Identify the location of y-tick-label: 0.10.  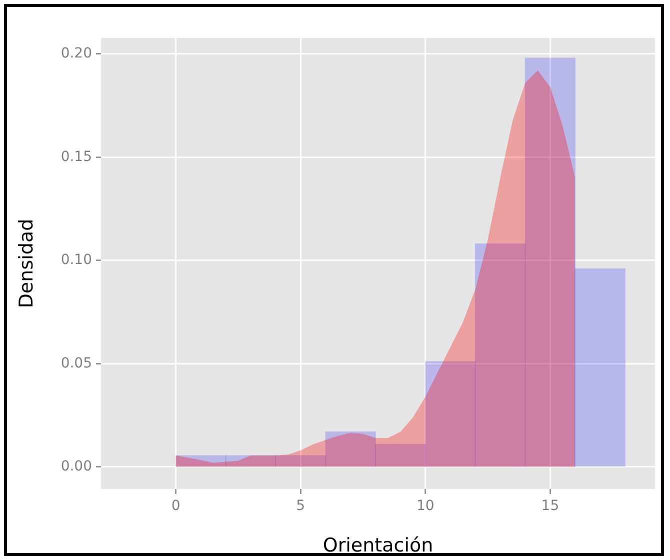
(76, 260).